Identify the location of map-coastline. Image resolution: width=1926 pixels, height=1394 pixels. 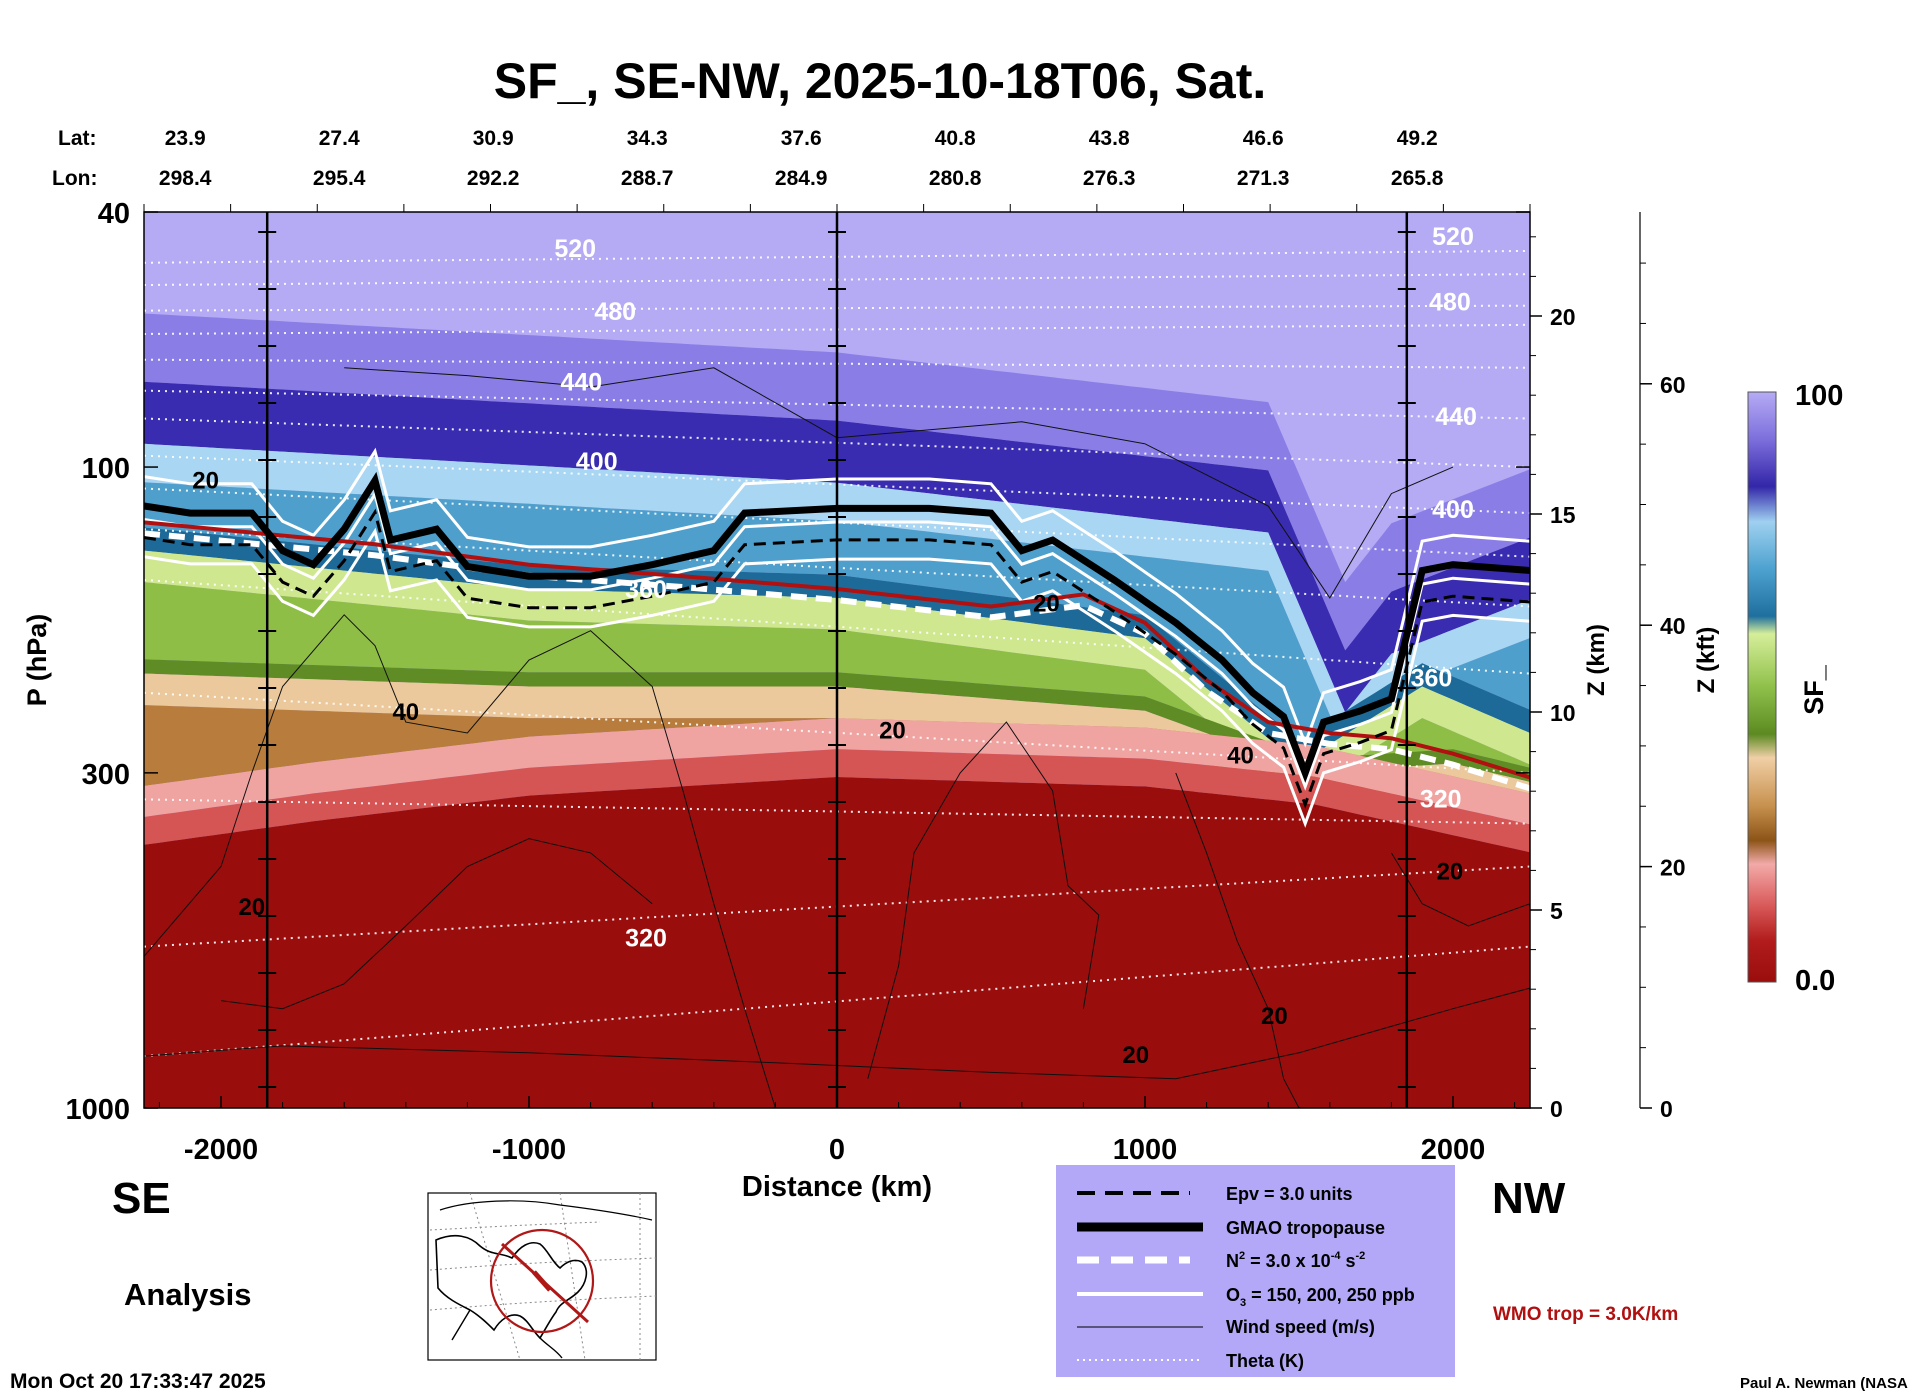
(511, 1287).